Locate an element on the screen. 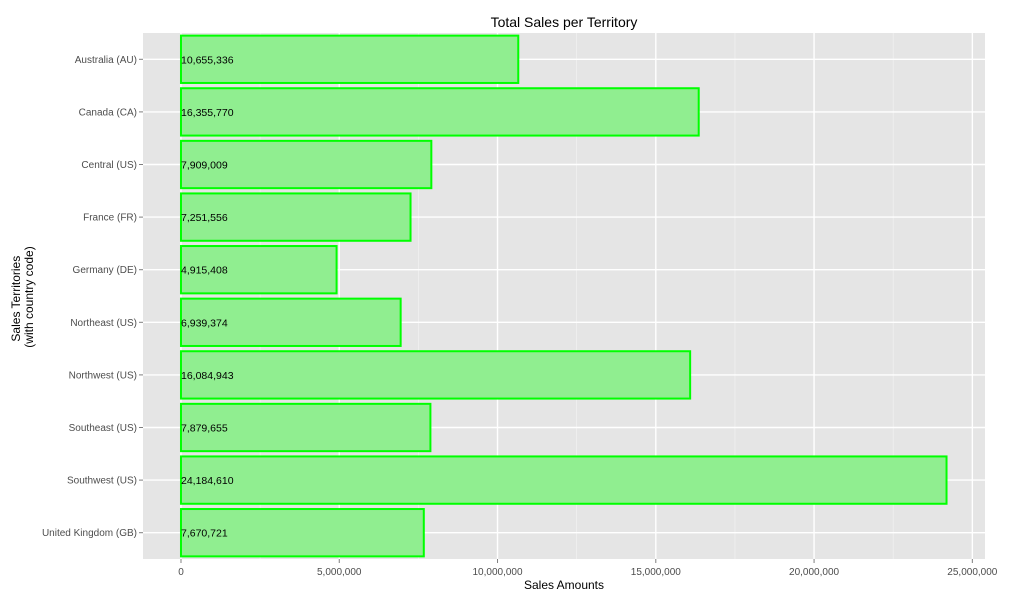  y-tick-label: Canada (CA) is located at coordinates (108, 112).